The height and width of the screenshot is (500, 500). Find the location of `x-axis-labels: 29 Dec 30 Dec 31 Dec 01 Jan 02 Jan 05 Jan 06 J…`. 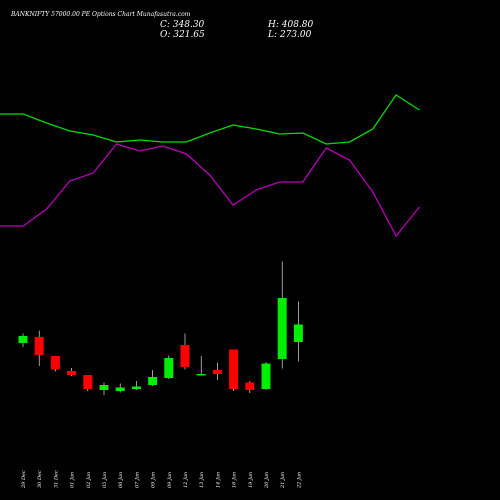

x-axis-labels: 29 Dec 30 Dec 31 Dec 01 Jan 02 Jan 05 Jan 06 J… is located at coordinates (161, 479).